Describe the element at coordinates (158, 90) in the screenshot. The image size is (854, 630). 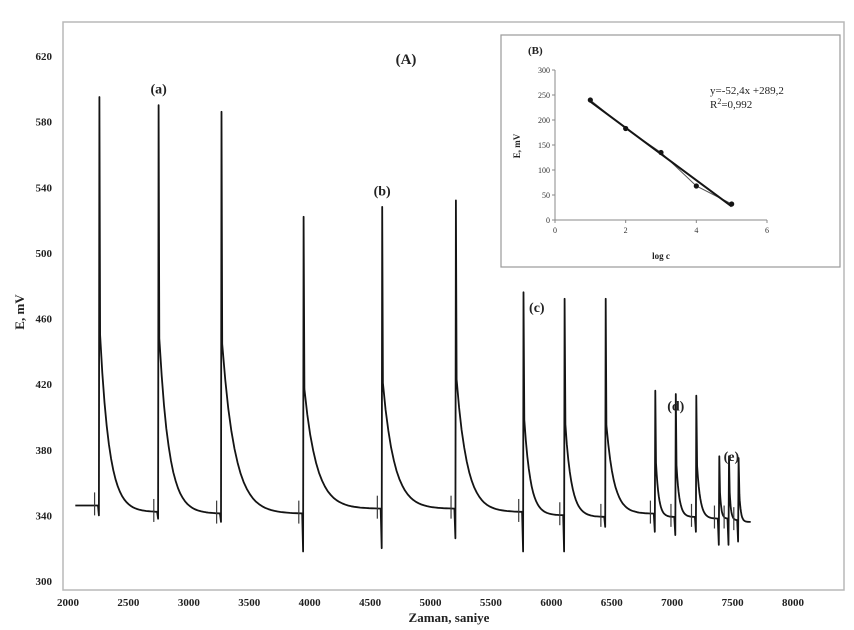
I see `peak-group-label: (a)` at that location.